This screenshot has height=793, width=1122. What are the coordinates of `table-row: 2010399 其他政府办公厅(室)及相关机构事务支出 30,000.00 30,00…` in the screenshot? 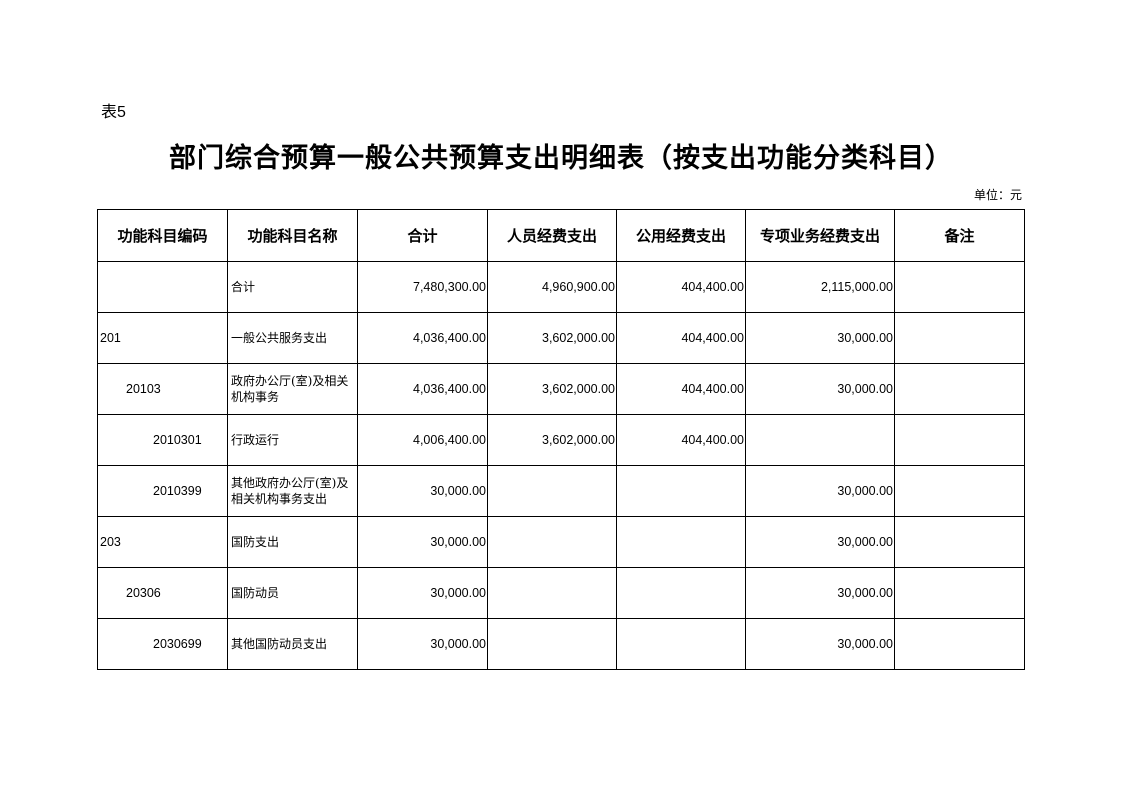 It's located at (561, 491).